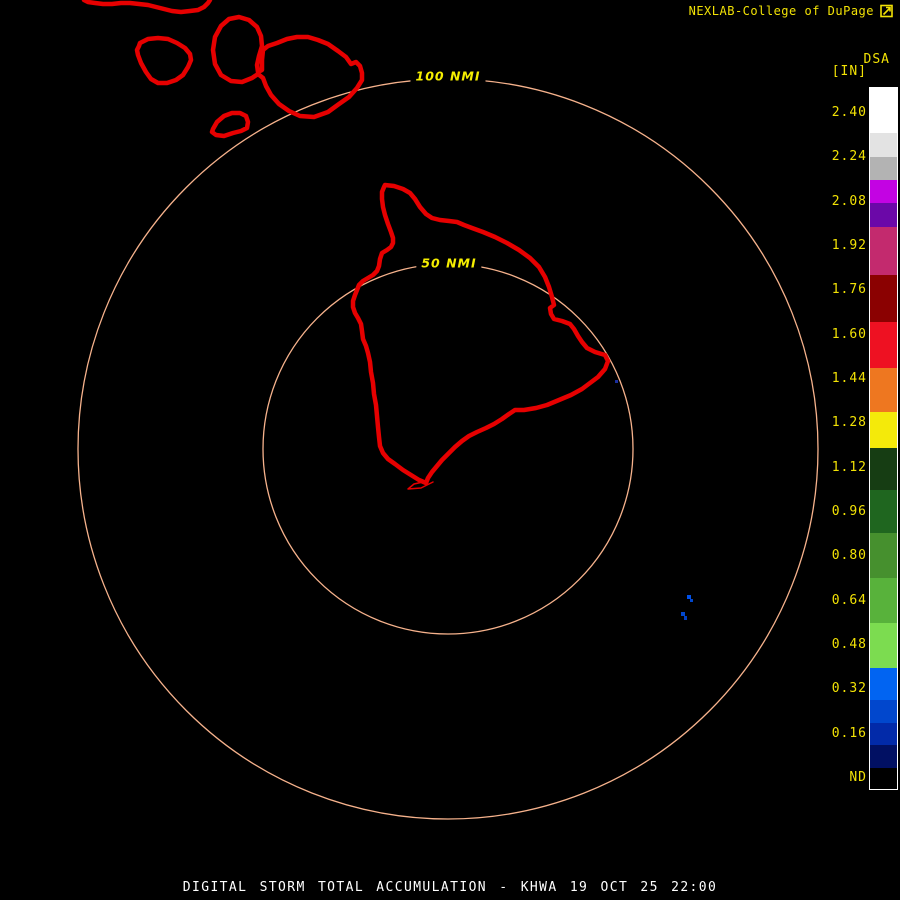 The height and width of the screenshot is (900, 900). I want to click on product-code-label: DSA, so click(876, 59).